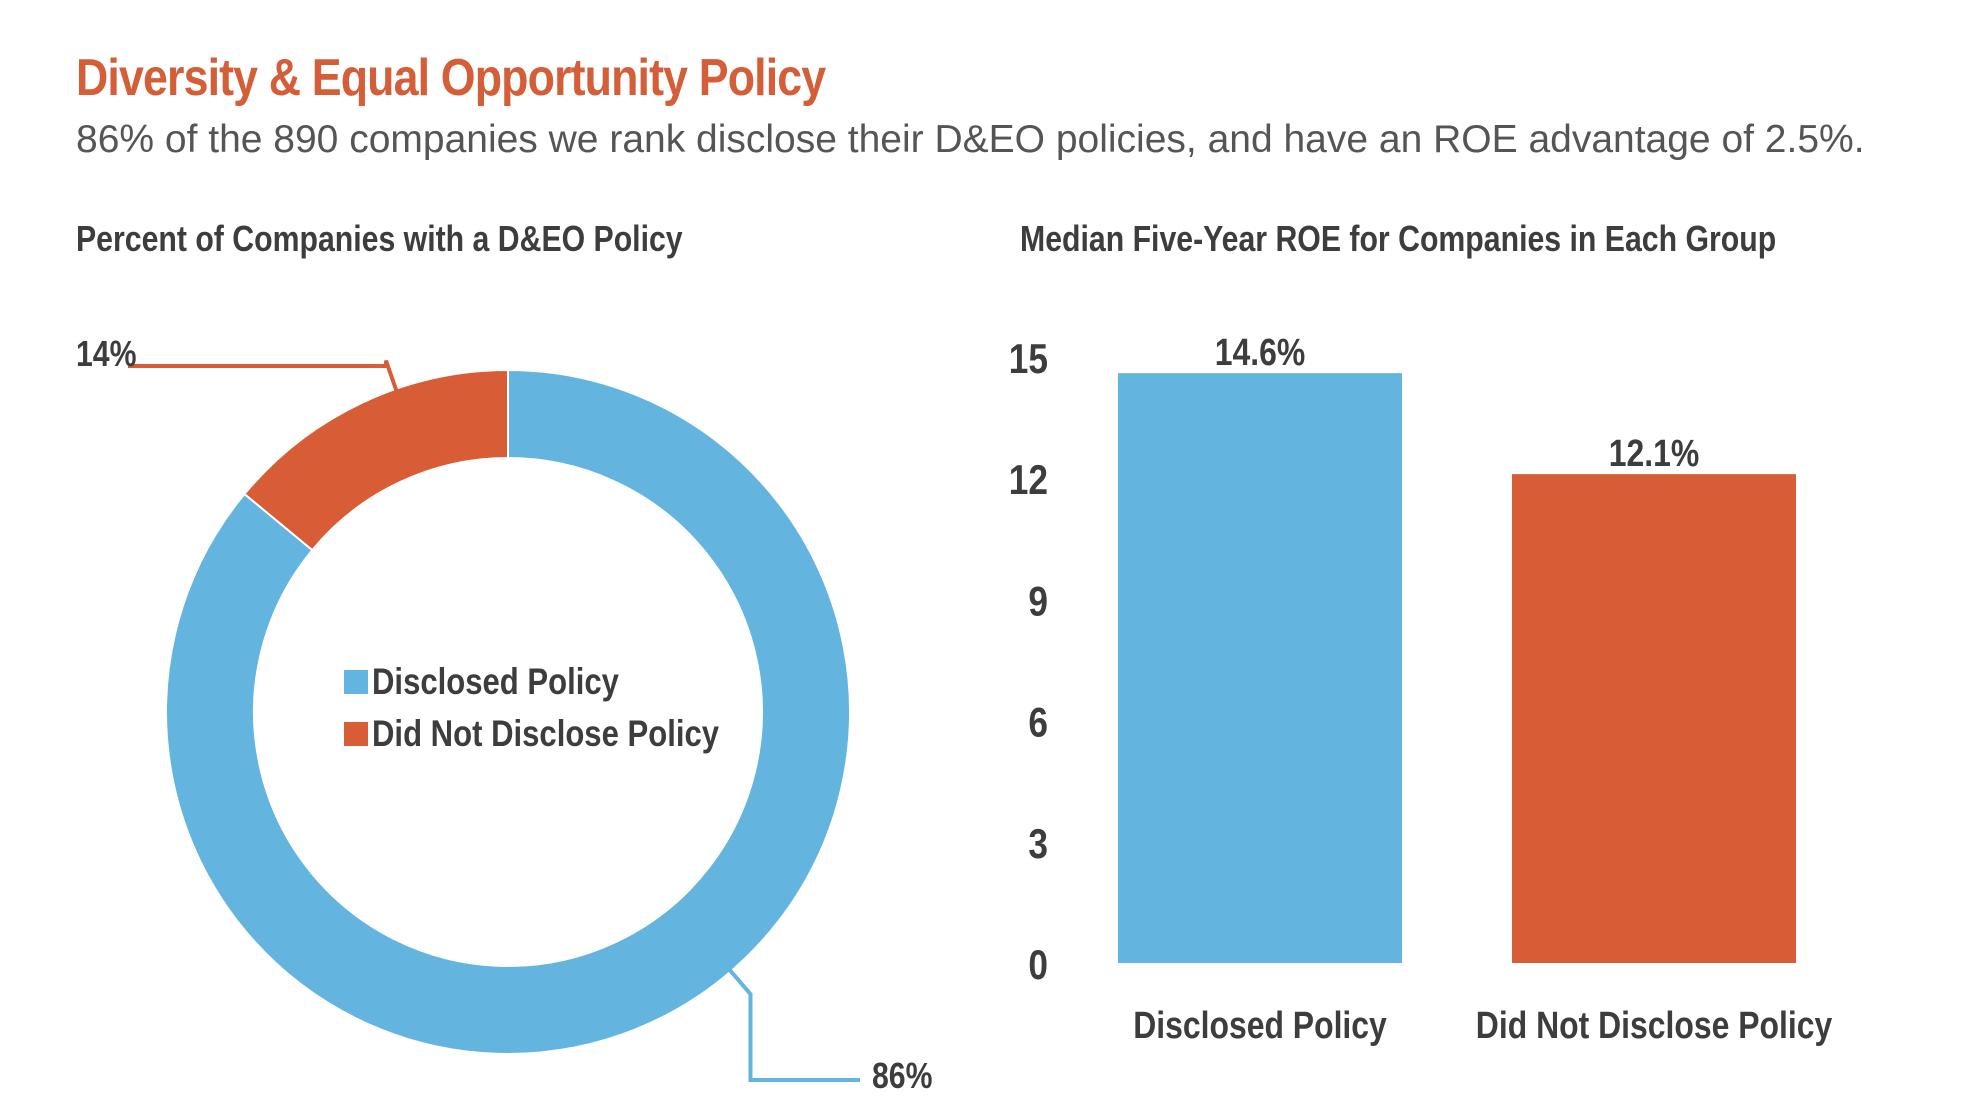 Image resolution: width=1972 pixels, height=1112 pixels. What do you see at coordinates (1654, 454) in the screenshot?
I see `bar-value-label-did-not-disclose-policy: 12.1%` at bounding box center [1654, 454].